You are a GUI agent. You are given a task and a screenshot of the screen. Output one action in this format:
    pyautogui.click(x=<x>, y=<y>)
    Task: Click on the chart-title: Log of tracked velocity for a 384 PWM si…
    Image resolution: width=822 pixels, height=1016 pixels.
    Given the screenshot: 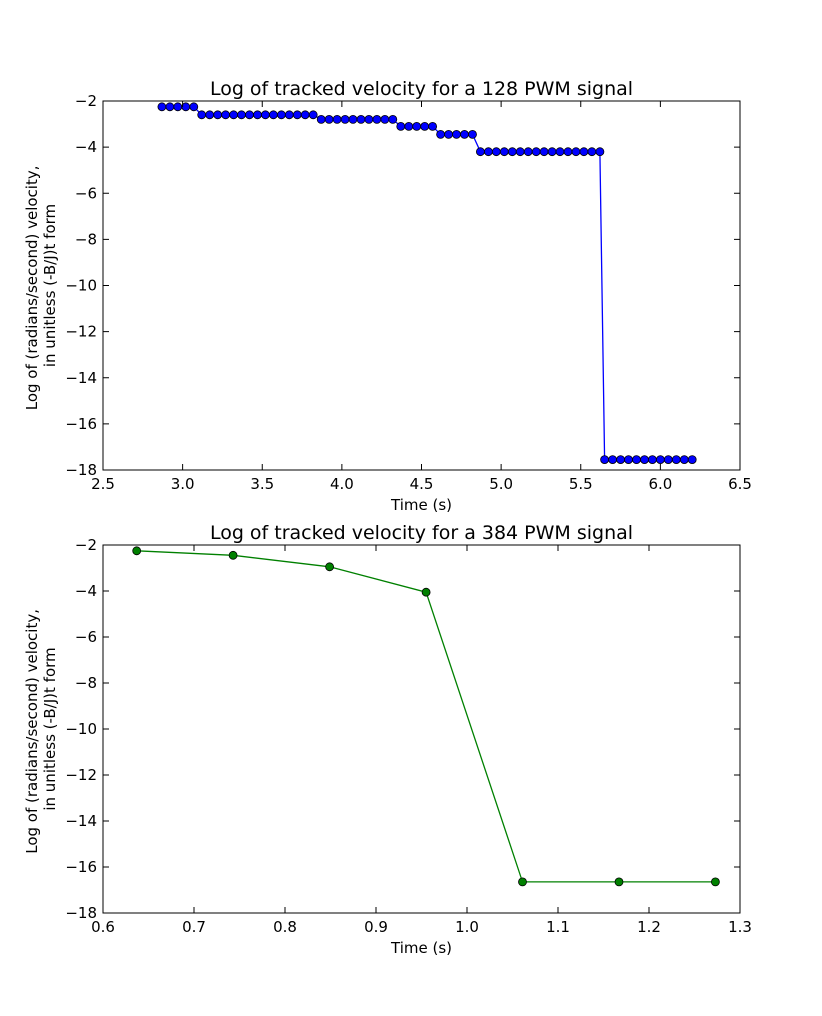 What is the action you would take?
    pyautogui.click(x=421, y=533)
    